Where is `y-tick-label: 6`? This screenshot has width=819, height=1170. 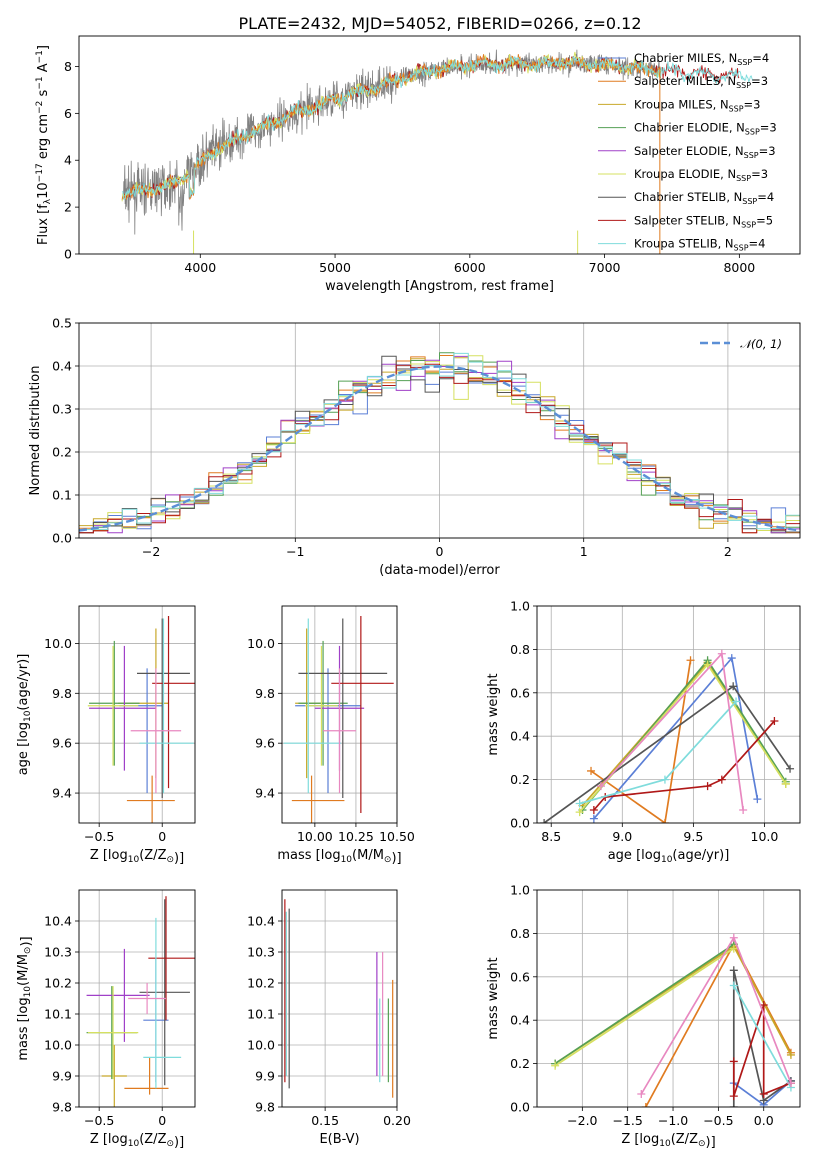
y-tick-label: 6 is located at coordinates (68, 113).